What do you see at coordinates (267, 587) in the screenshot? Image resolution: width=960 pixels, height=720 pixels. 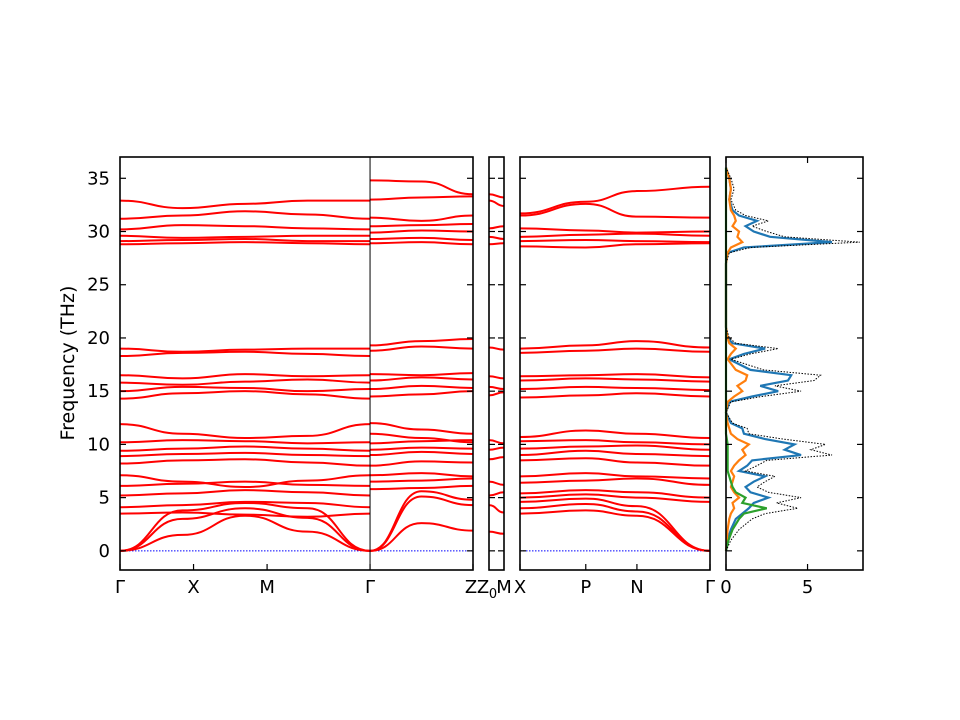 I see `x-tick-label: M` at bounding box center [267, 587].